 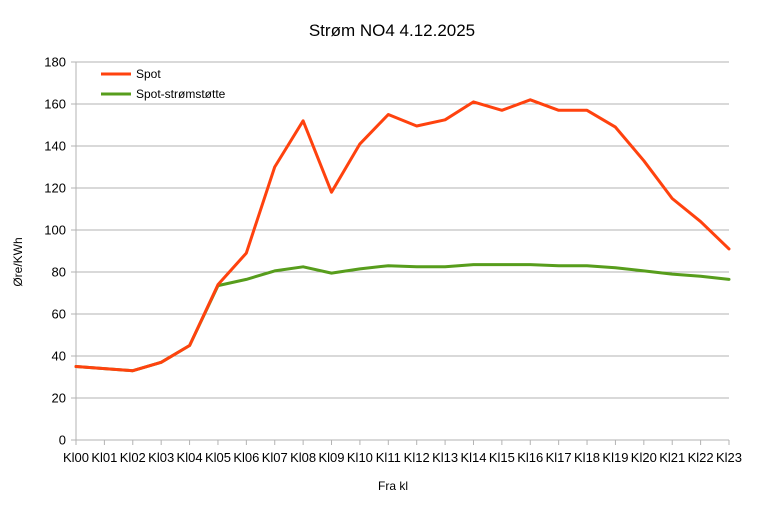 What do you see at coordinates (530, 457) in the screenshot?
I see `x-tick-label: Kl16` at bounding box center [530, 457].